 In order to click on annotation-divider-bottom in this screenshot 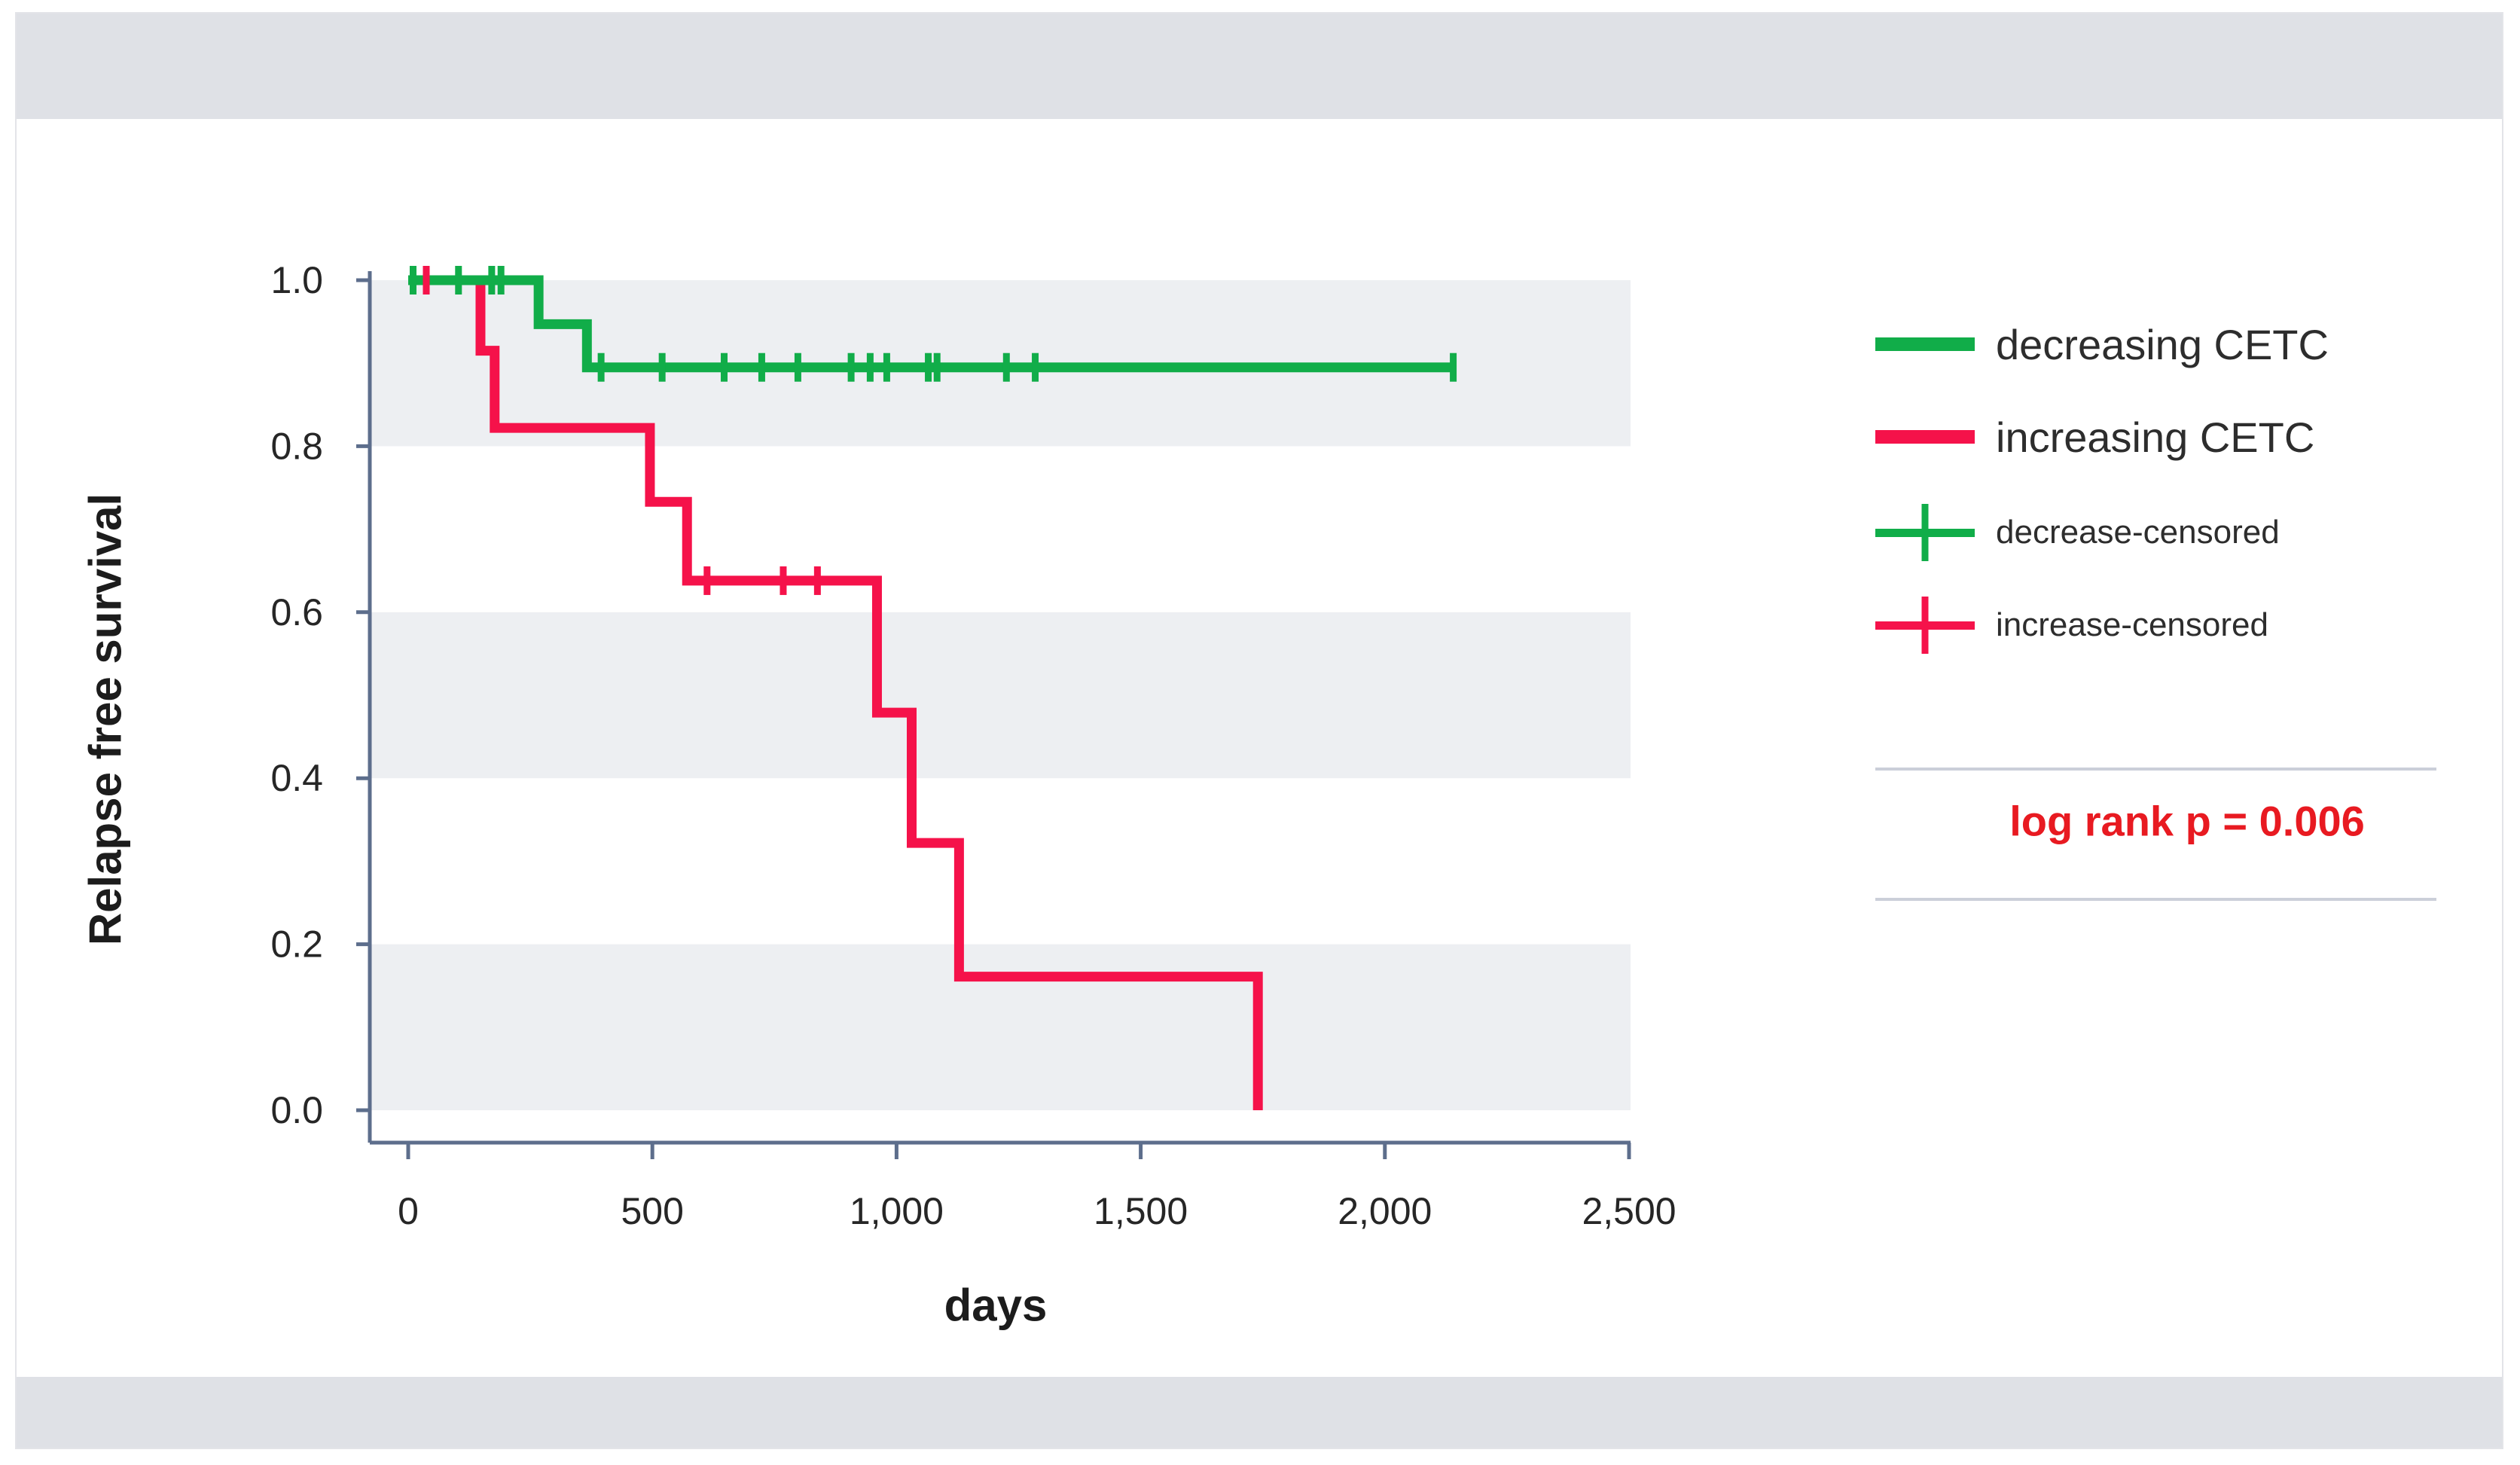, I will do `click(2155, 899)`.